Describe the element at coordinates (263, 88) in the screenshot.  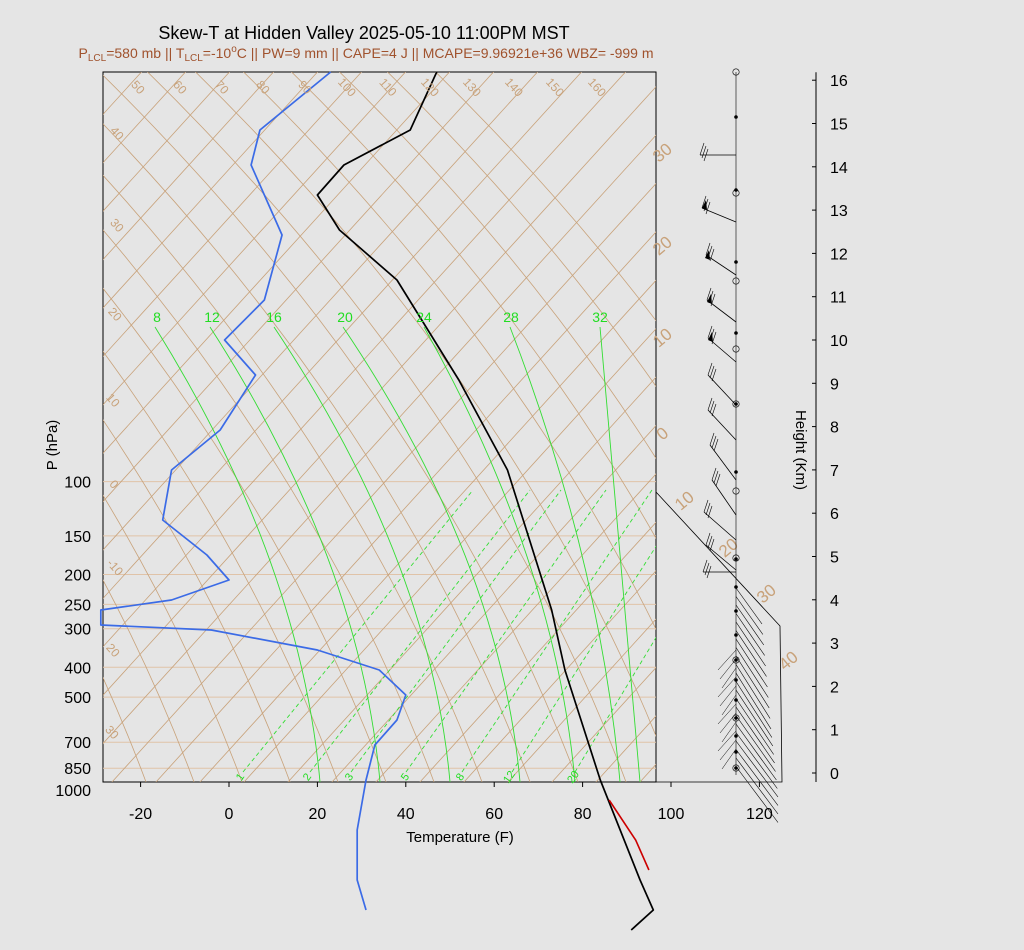
I see `isotherm-top-label: 80` at that location.